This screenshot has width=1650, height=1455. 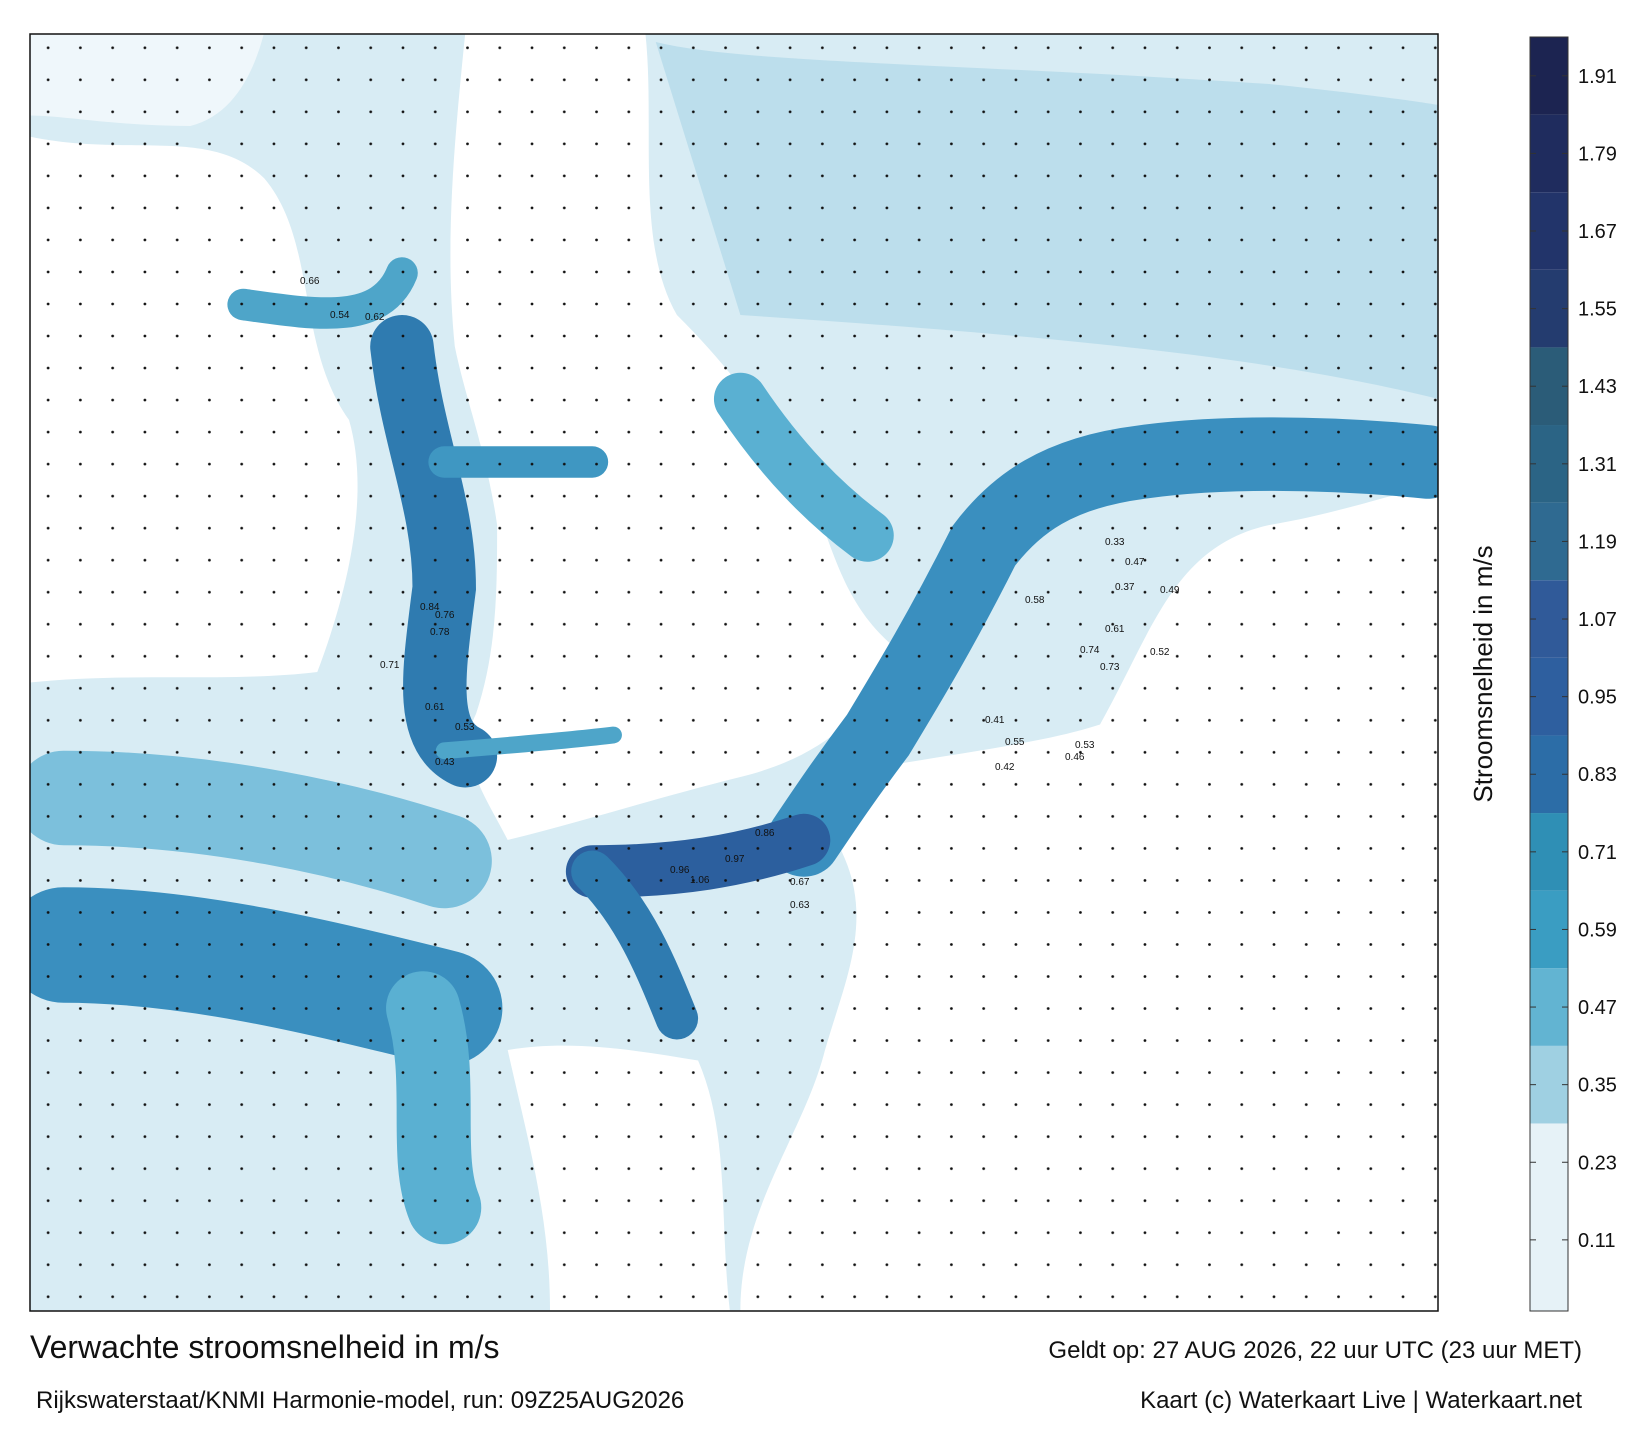 I want to click on colorbar-label: Stroomsnelheid in m/s, so click(x=1483, y=673).